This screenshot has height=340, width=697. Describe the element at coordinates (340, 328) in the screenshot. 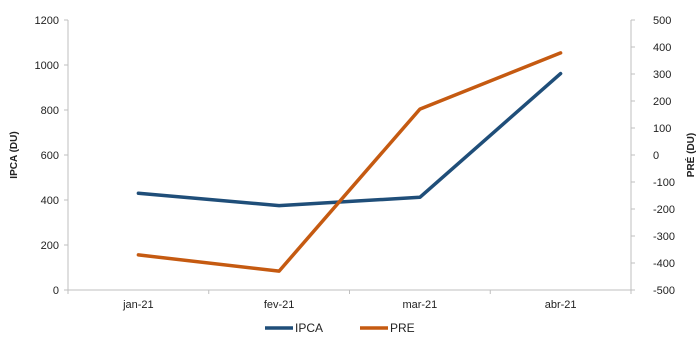

I see `legend: IPCA PRE` at that location.